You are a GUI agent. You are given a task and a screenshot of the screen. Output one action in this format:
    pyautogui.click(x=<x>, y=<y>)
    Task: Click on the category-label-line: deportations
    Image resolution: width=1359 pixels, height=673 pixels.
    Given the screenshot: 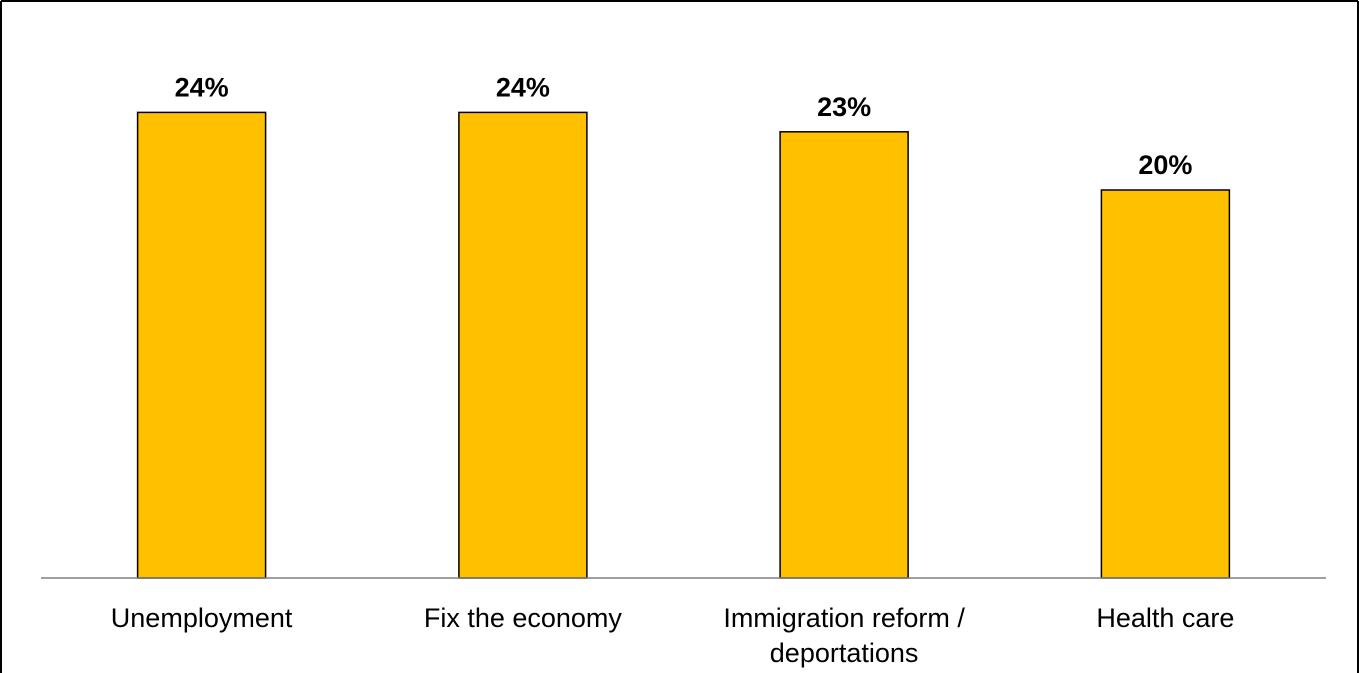 What is the action you would take?
    pyautogui.click(x=844, y=653)
    